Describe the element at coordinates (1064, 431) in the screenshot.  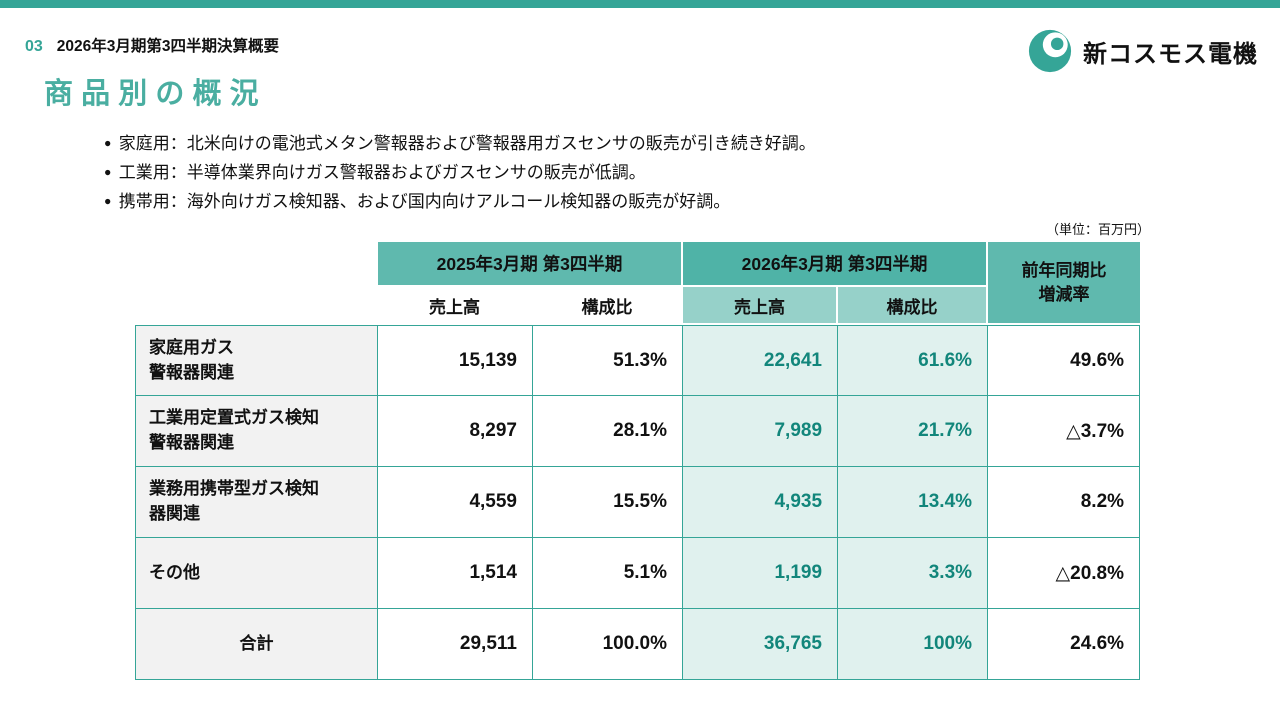
I see `cell-yoy: △3.7%` at that location.